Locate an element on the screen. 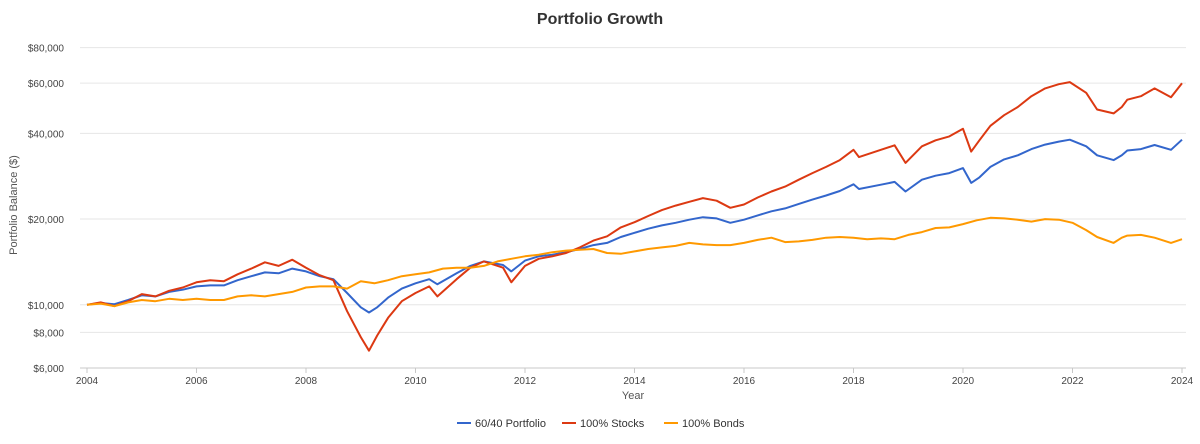 This screenshot has height=444, width=1200. y-tick-label: $8,000 is located at coordinates (48, 333).